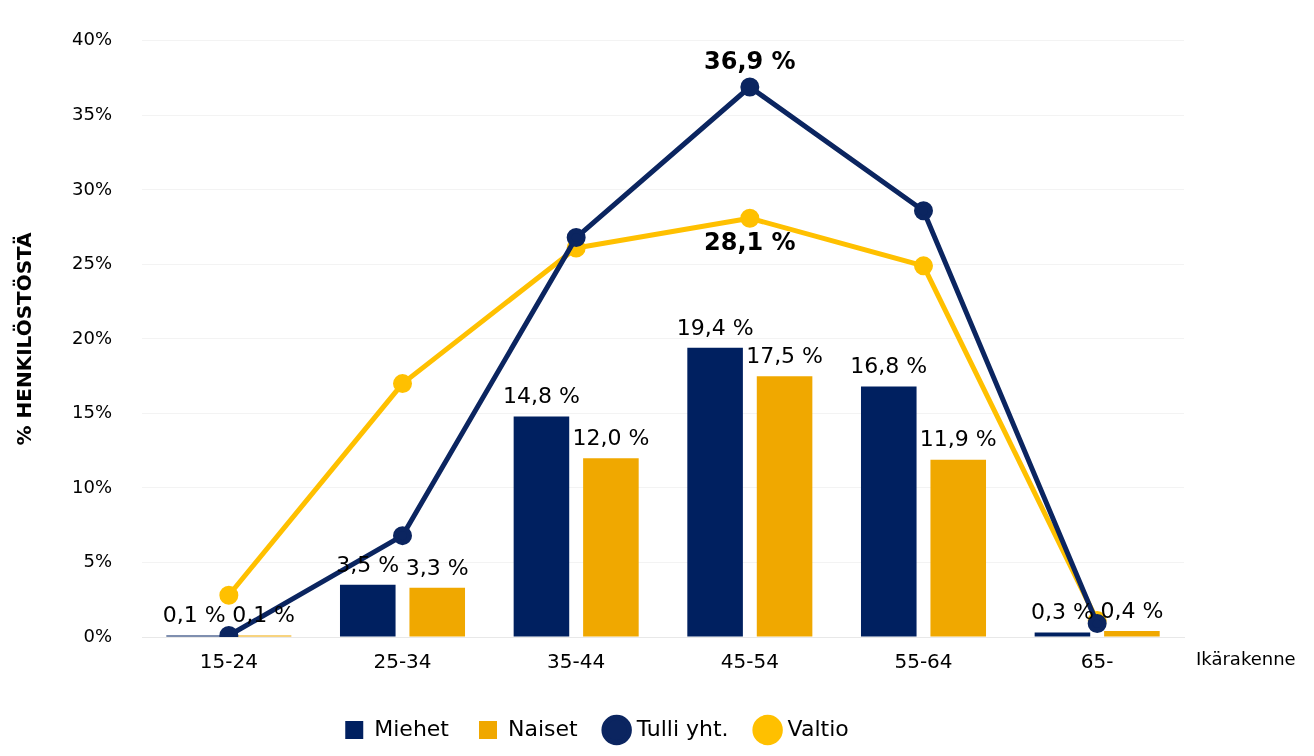 This screenshot has width=1314, height=756. I want to click on y-tick-label: 30%, so click(92, 188).